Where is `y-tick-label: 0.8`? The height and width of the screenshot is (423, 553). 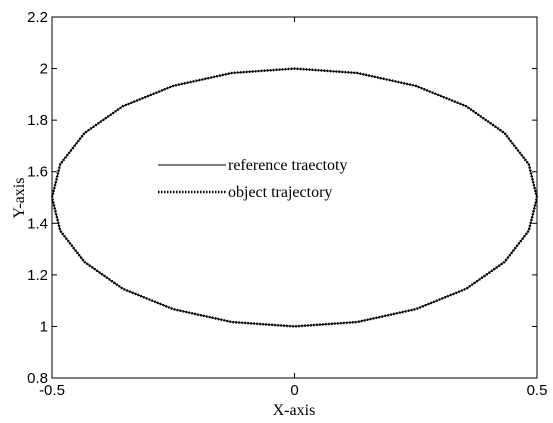
y-tick-label: 0.8 is located at coordinates (37, 378).